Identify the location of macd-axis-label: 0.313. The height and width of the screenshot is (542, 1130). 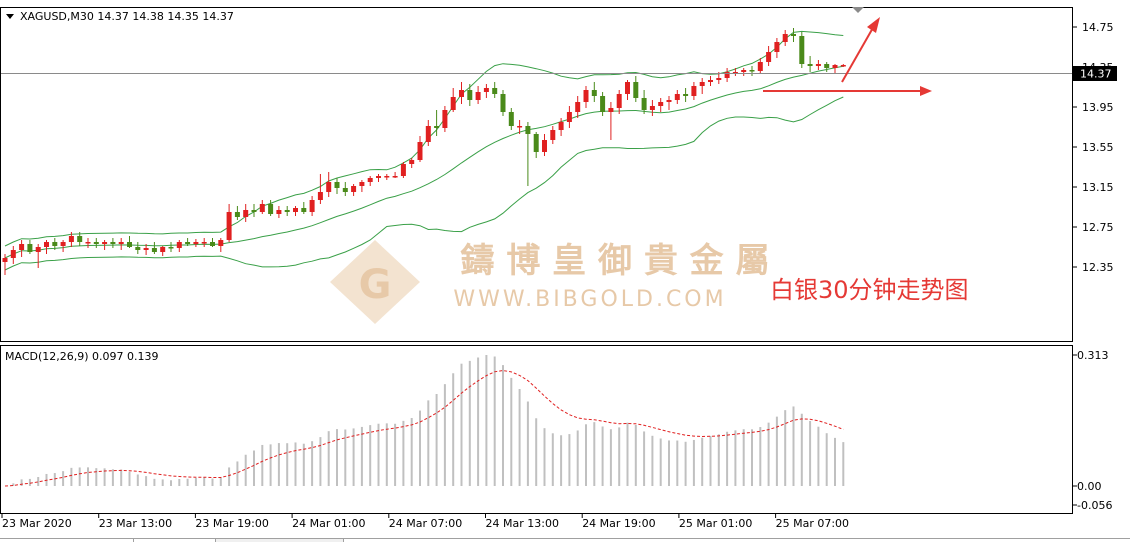
(1093, 355).